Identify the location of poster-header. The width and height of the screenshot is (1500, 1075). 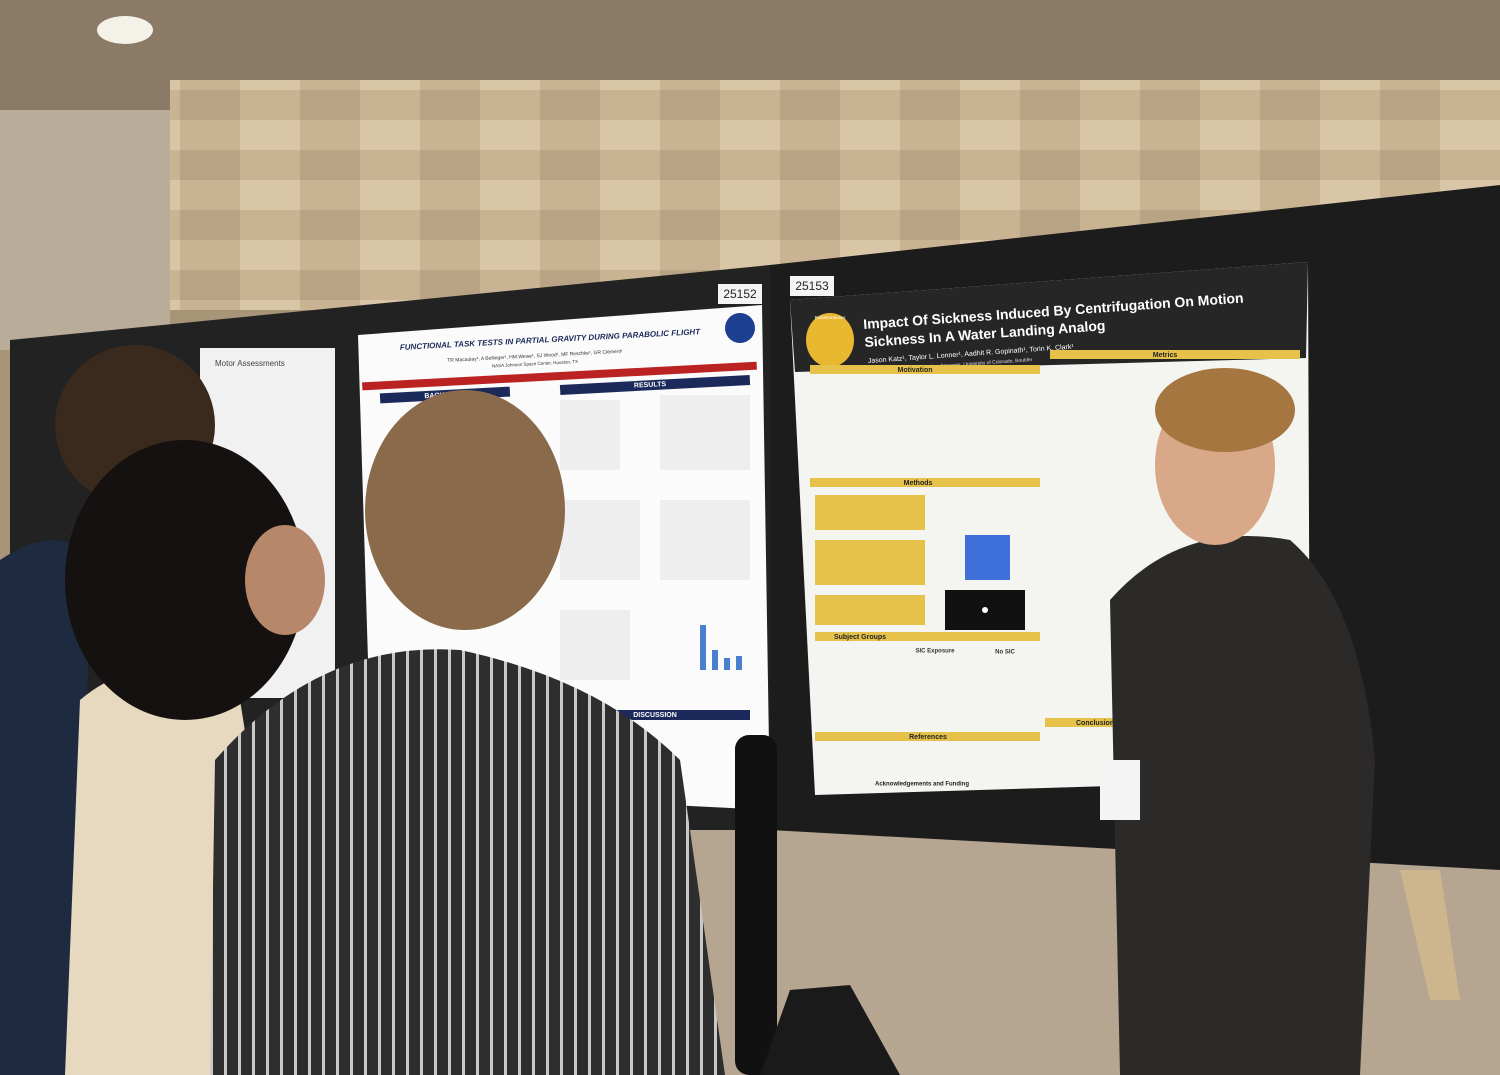
(1049, 317).